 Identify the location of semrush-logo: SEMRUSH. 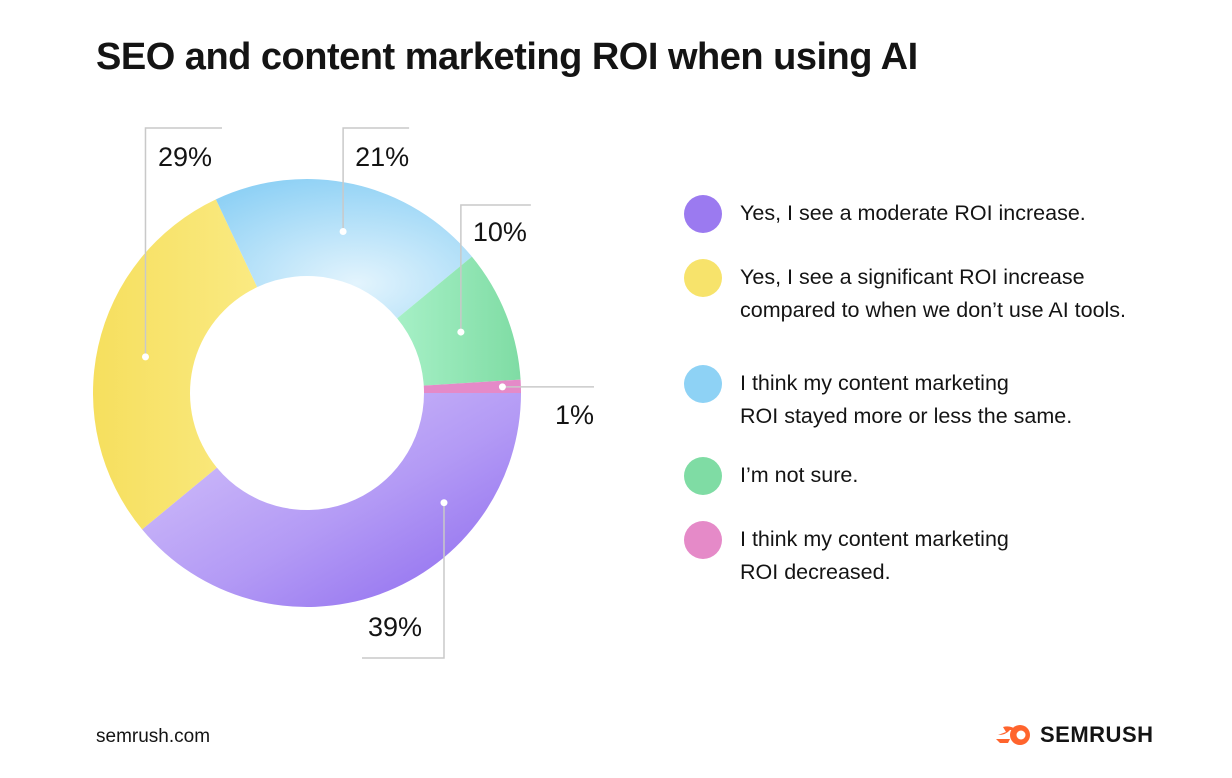
(1075, 735).